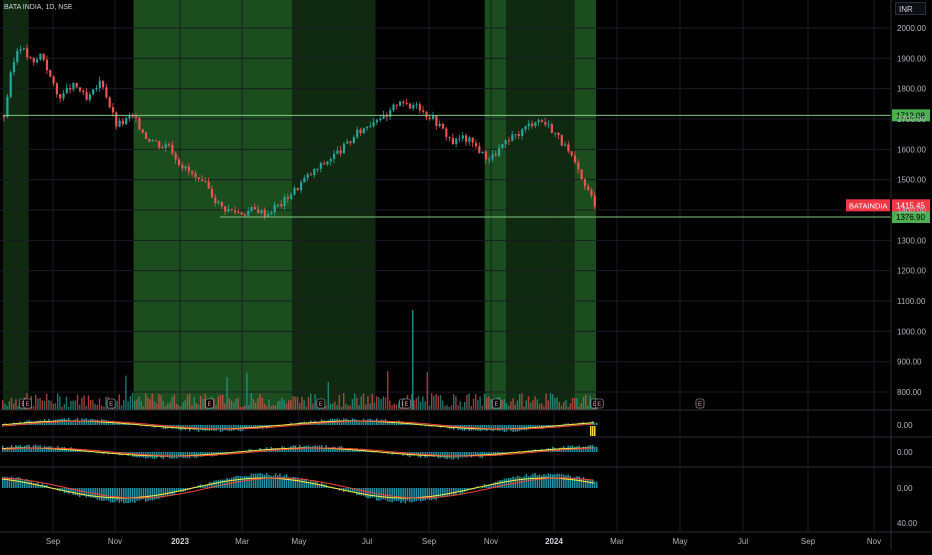 The width and height of the screenshot is (932, 555). What do you see at coordinates (911, 205) in the screenshot?
I see `last-price-value-bg` at bounding box center [911, 205].